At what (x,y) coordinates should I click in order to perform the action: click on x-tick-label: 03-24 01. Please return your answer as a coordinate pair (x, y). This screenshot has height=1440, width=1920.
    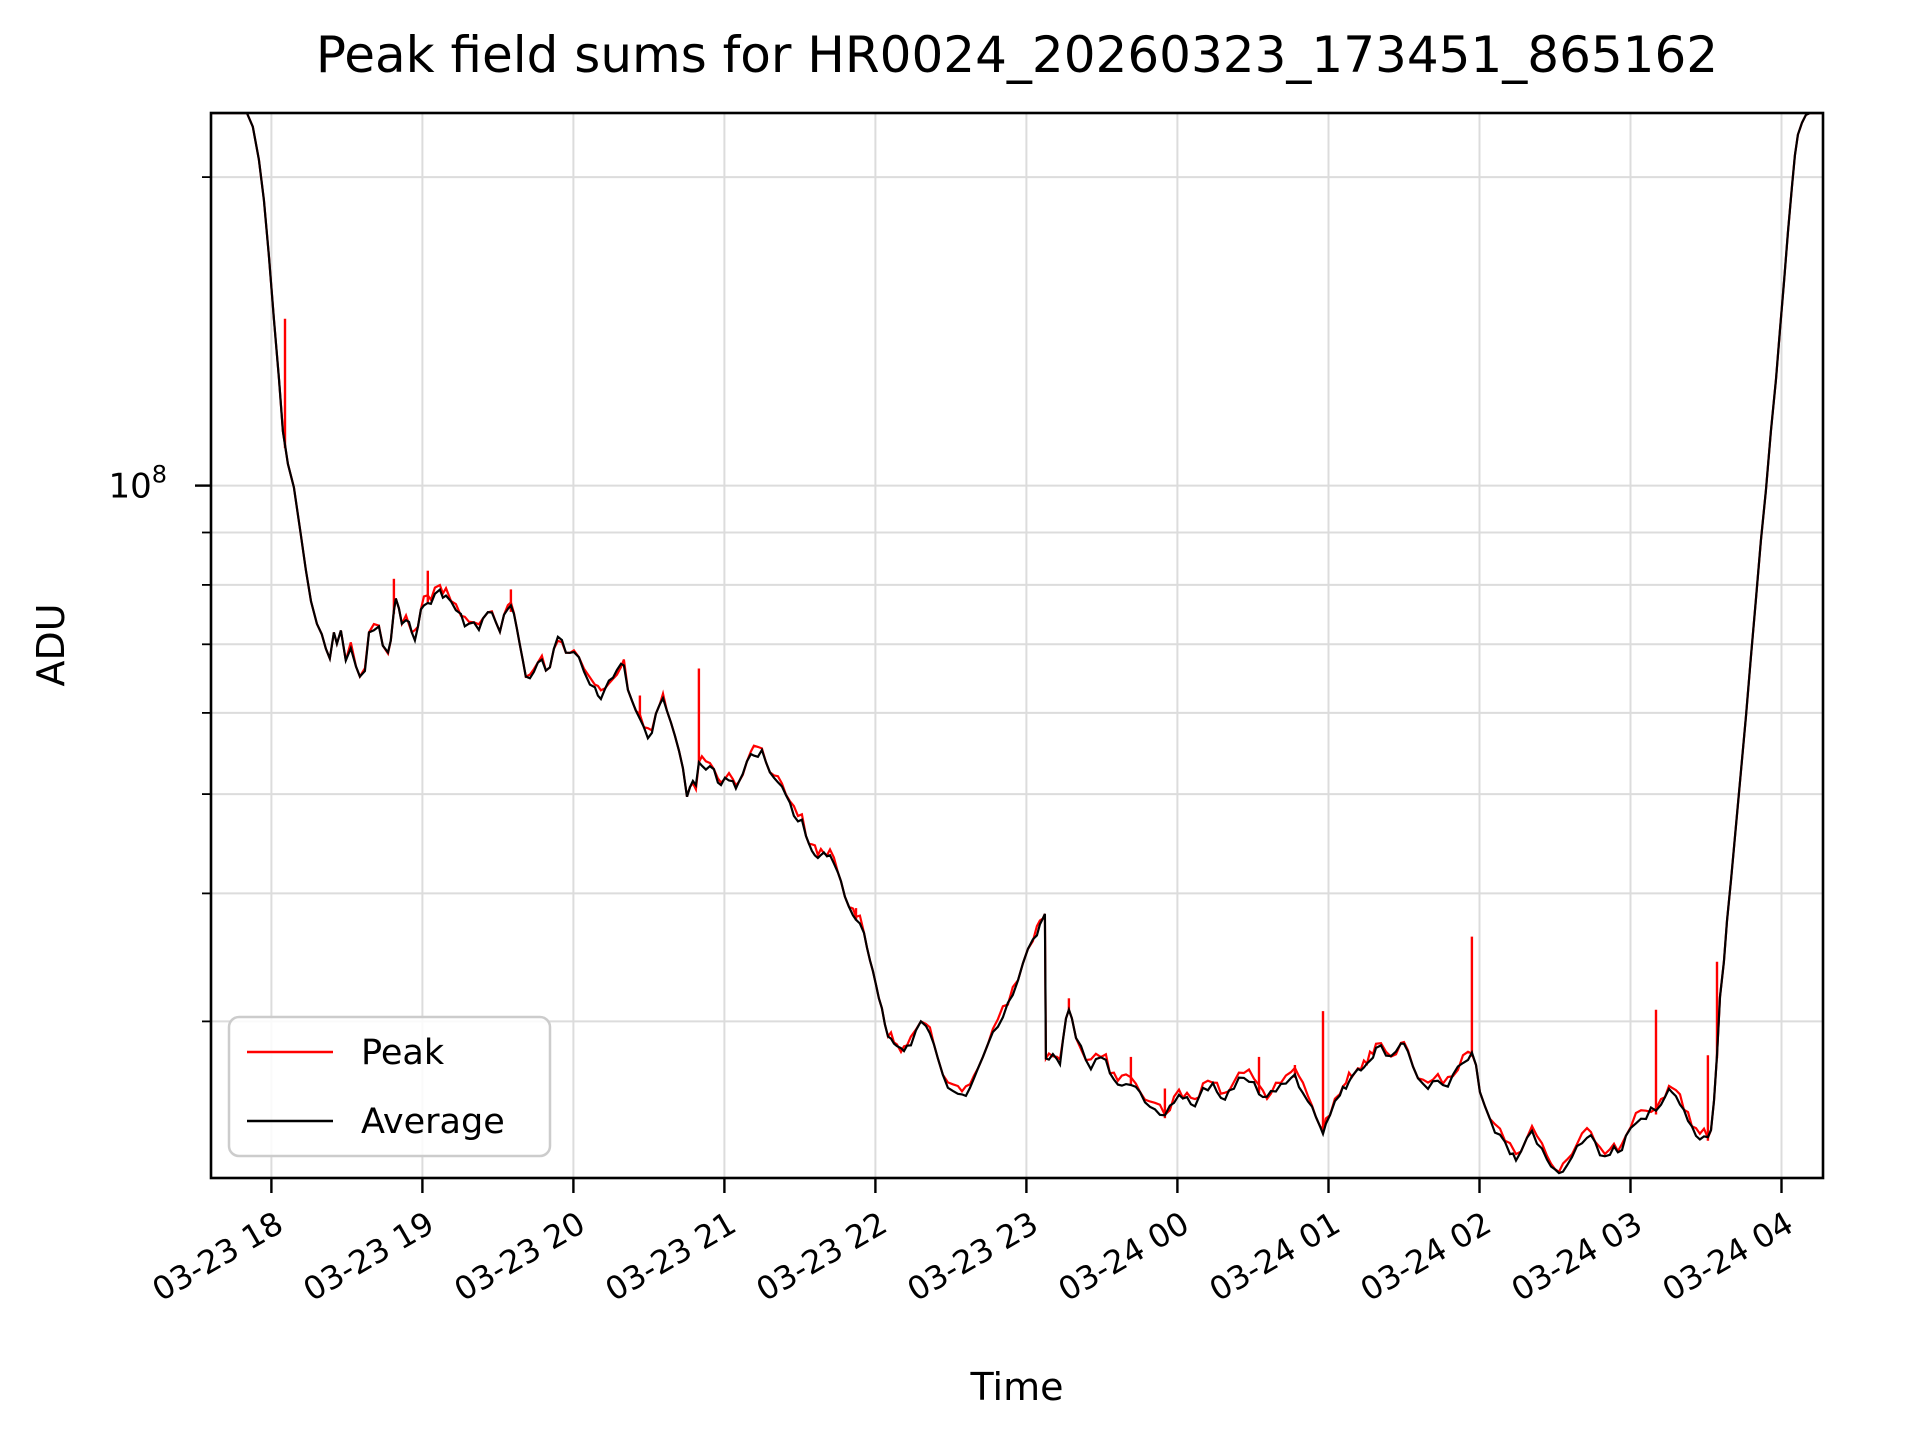
    Looking at the image, I should click on (1275, 1256).